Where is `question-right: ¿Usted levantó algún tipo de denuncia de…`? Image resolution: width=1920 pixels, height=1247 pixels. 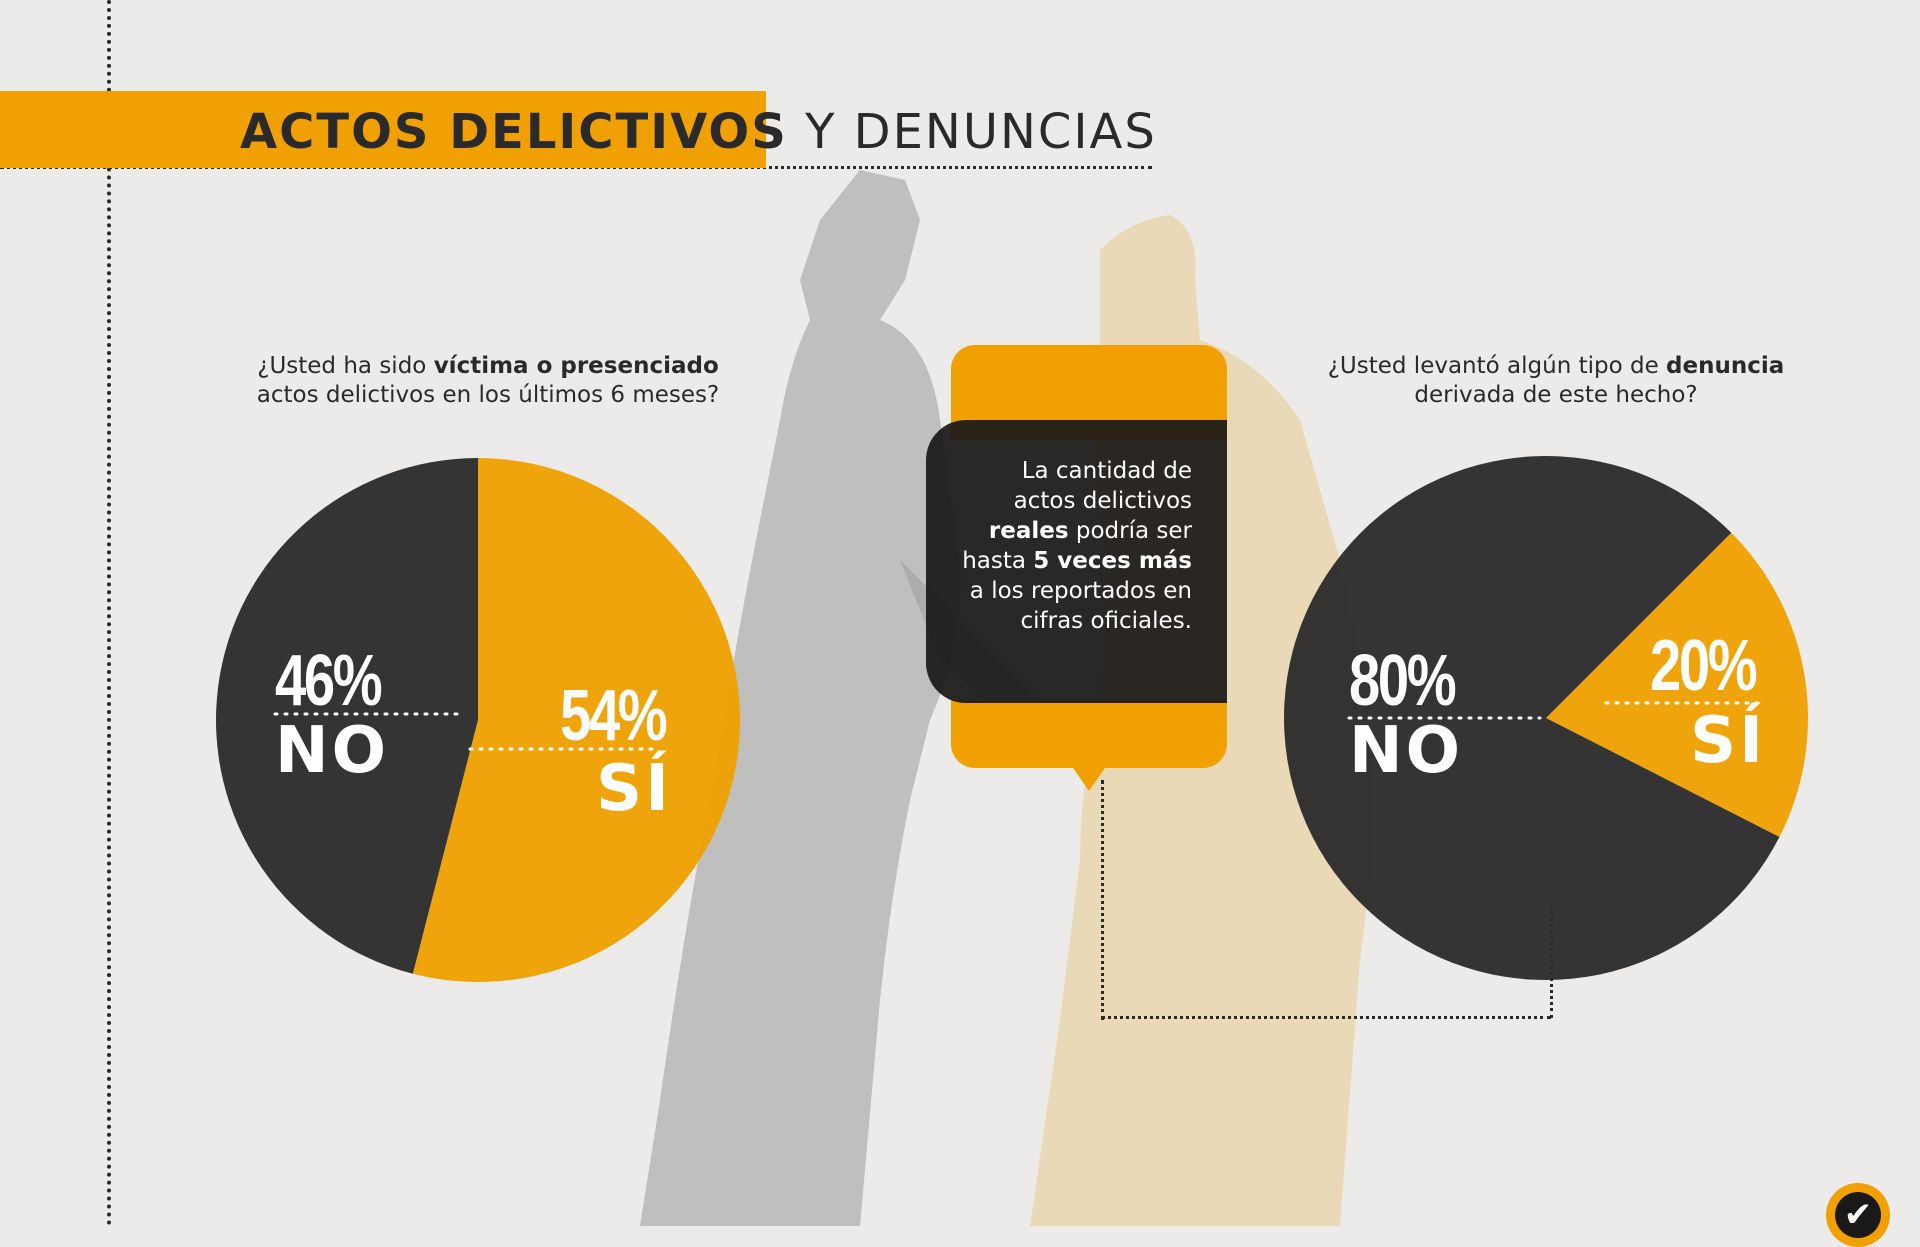
question-right: ¿Usted levantó algún tipo de denuncia de… is located at coordinates (1556, 381).